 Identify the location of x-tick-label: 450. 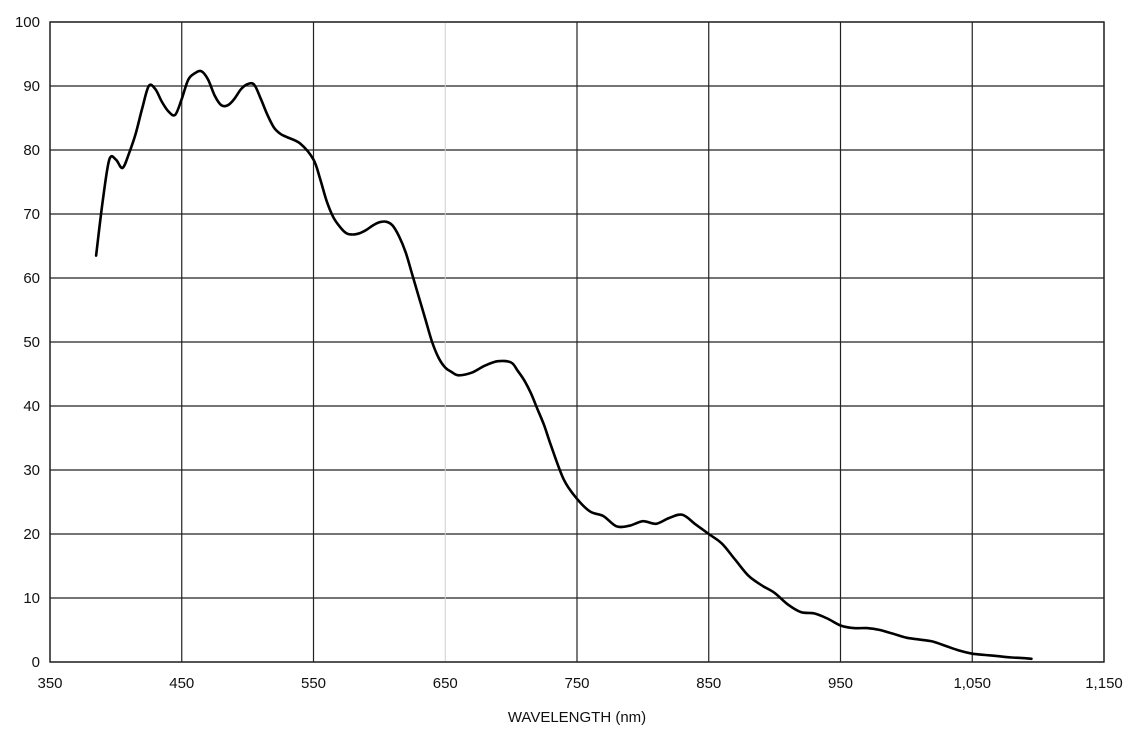
(181, 683).